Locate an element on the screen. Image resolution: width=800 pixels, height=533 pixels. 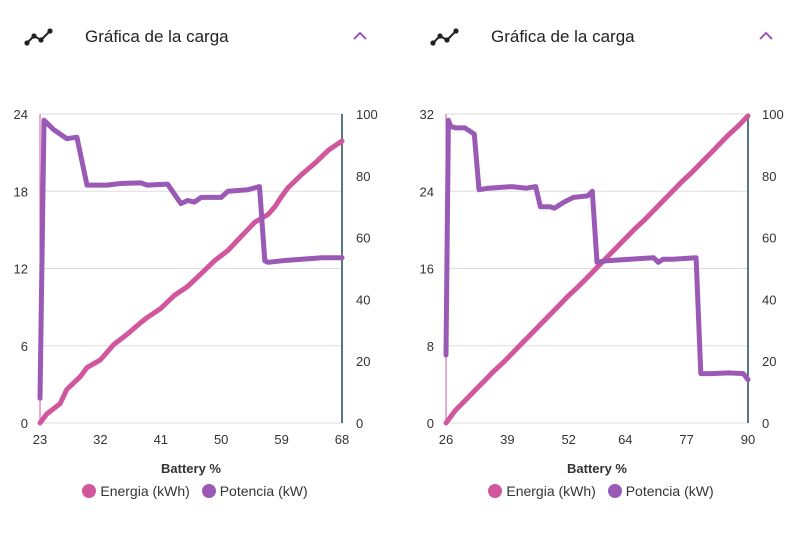
x-tick-label: 68 is located at coordinates (342, 439).